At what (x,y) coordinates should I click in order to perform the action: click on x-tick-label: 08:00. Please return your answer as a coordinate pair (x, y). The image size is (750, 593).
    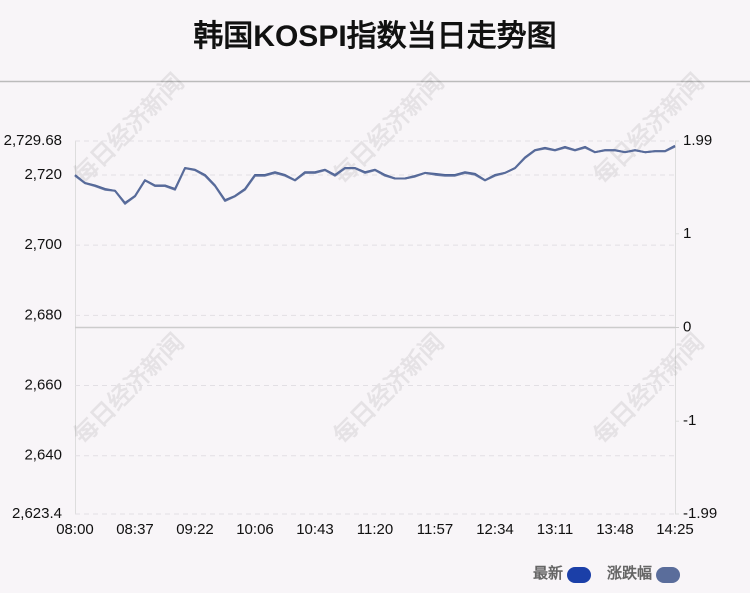
    Looking at the image, I should click on (75, 529).